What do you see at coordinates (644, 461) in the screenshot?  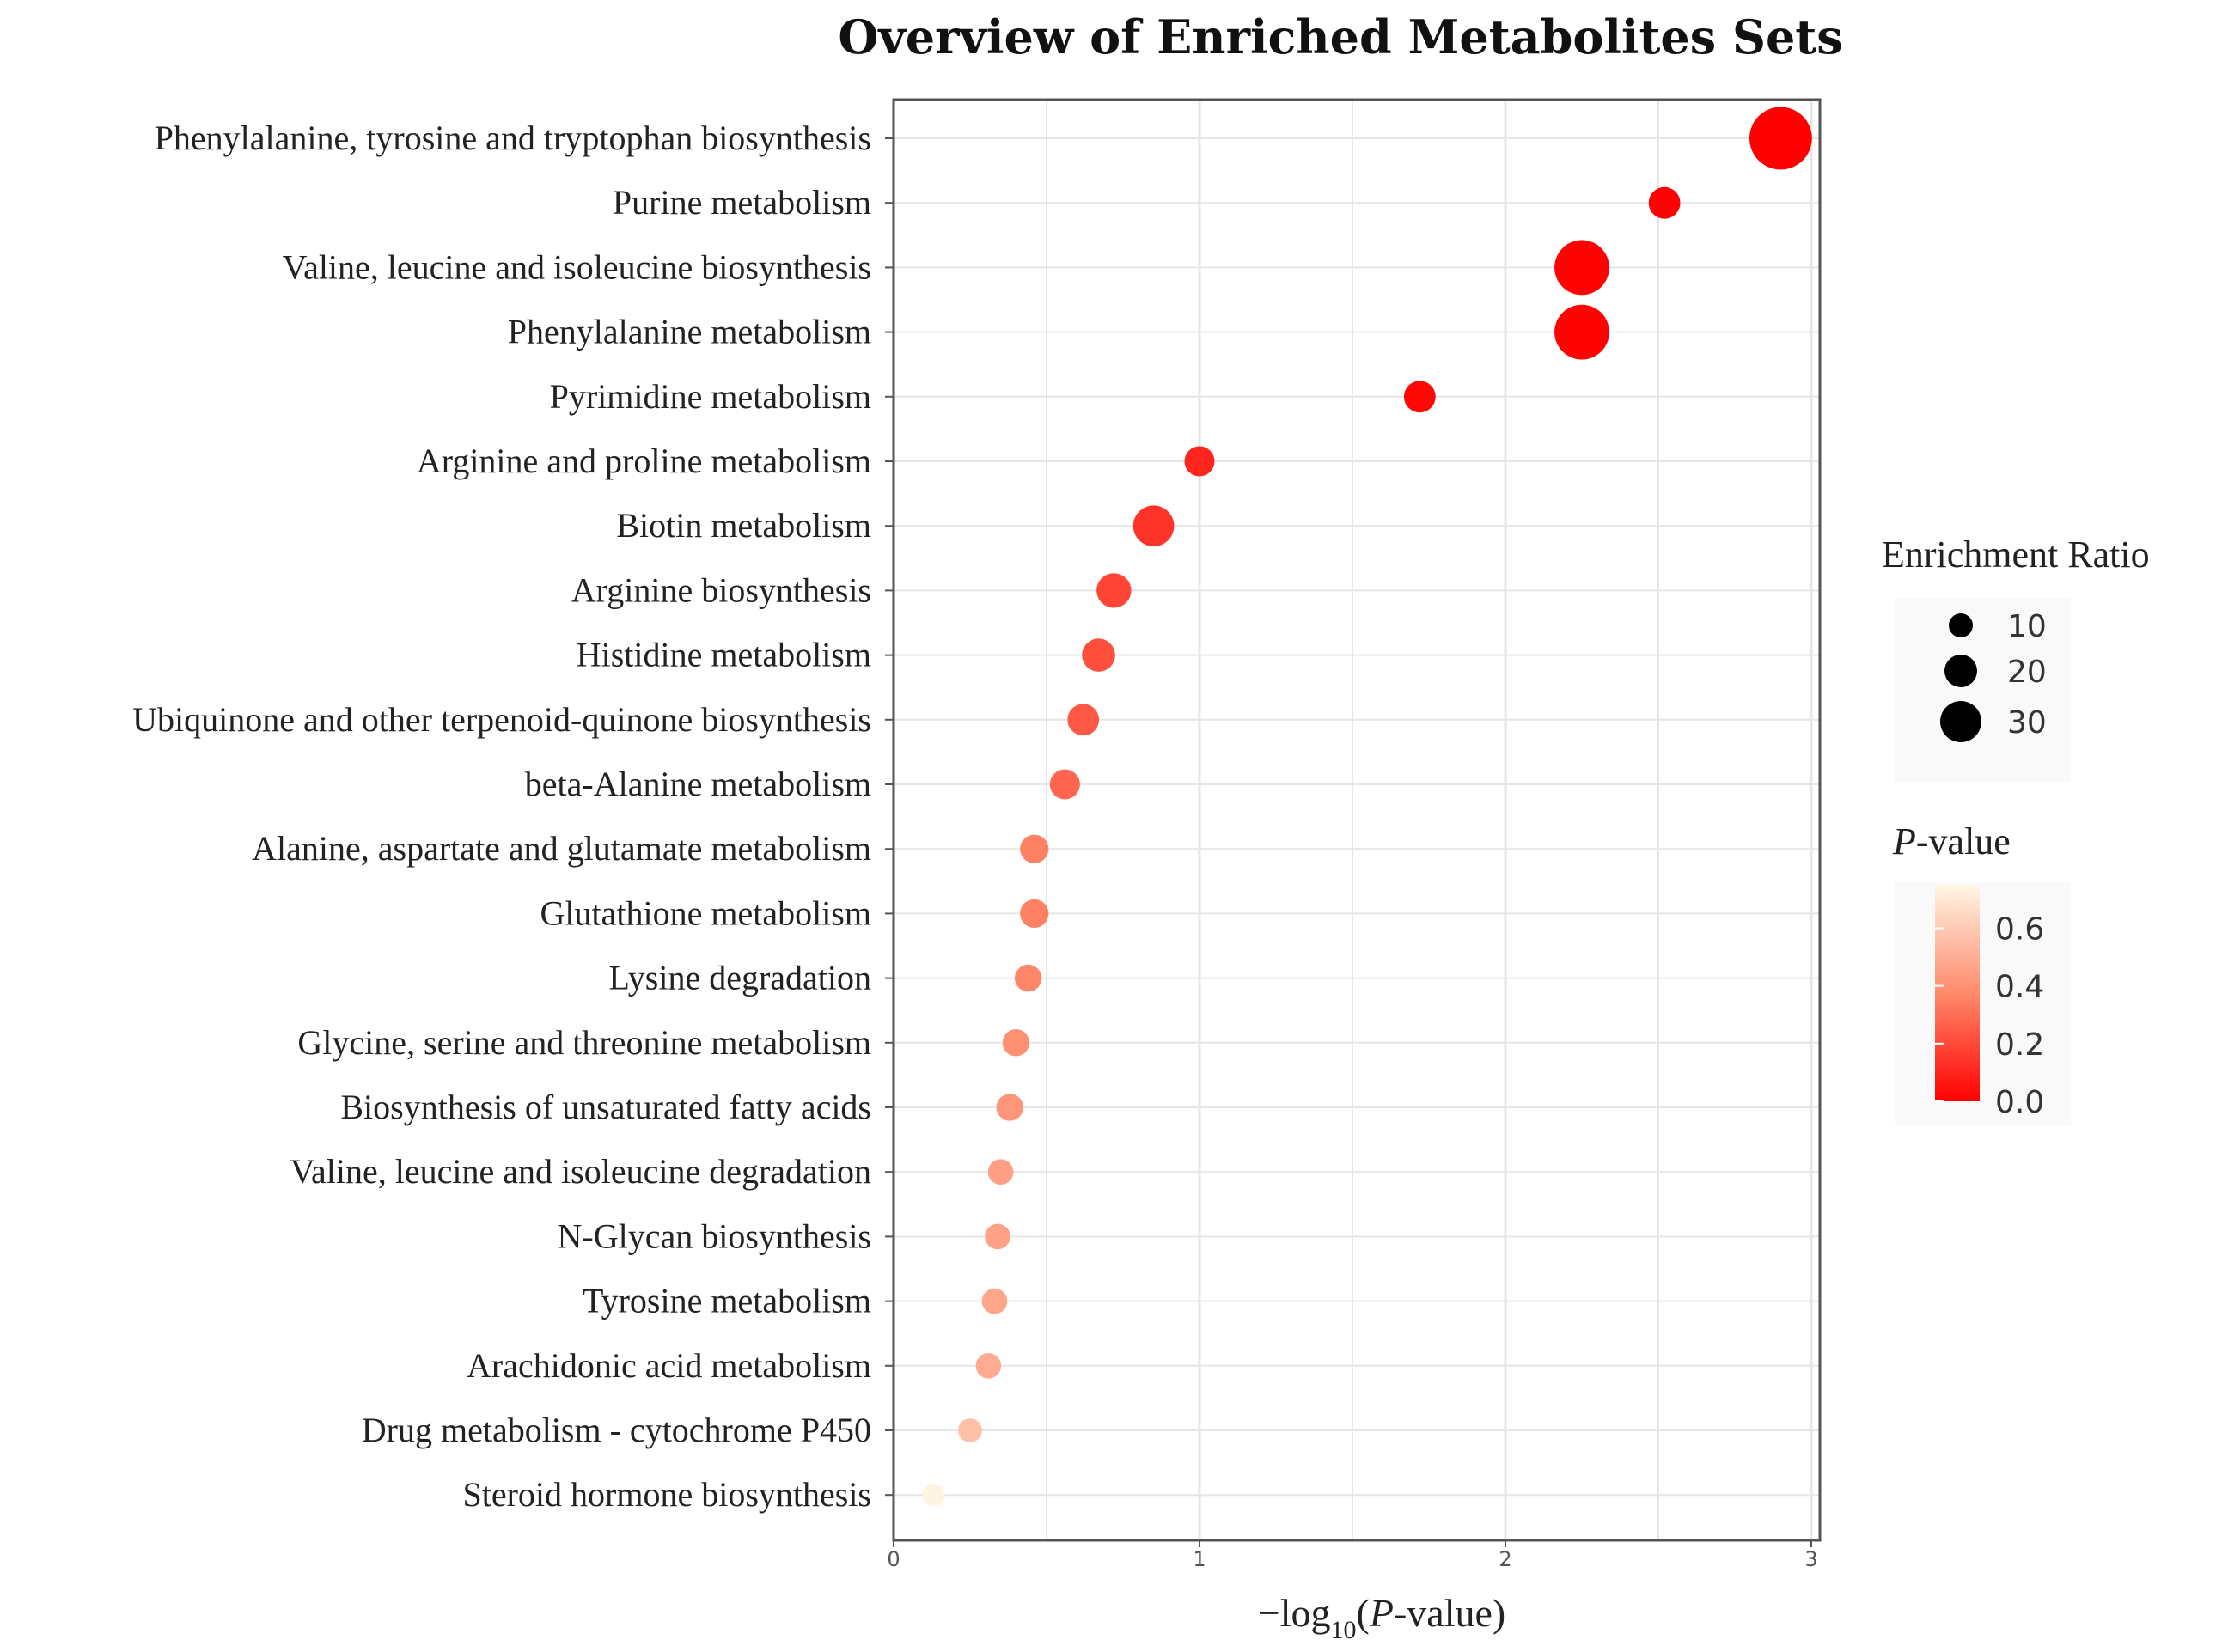 I see `category-label: Arginine and proline metabolism` at bounding box center [644, 461].